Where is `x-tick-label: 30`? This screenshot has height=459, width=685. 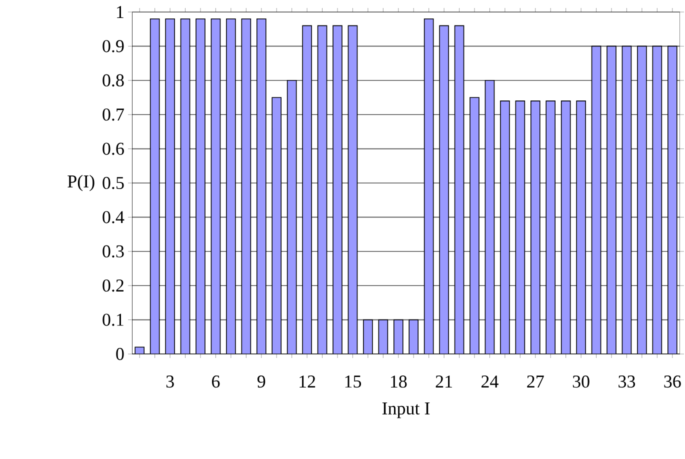
x-tick-label: 30 is located at coordinates (581, 382).